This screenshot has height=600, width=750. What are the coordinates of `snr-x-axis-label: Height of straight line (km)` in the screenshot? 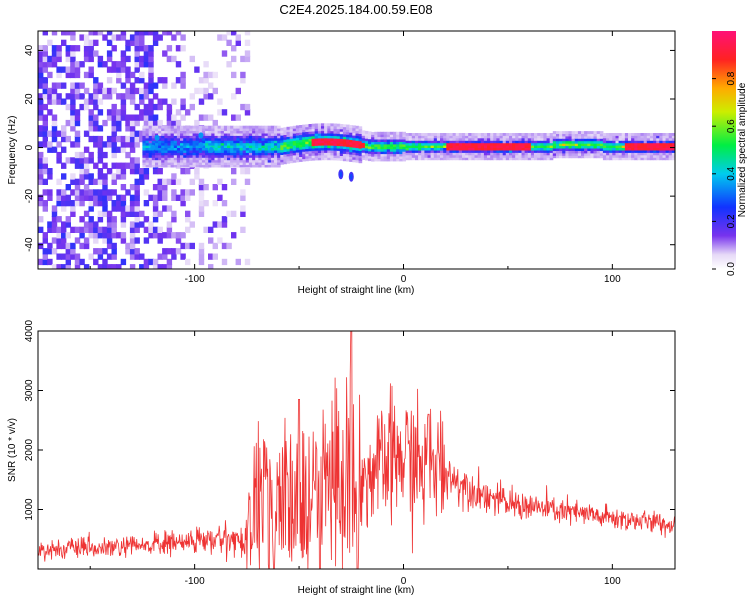 It's located at (356, 590).